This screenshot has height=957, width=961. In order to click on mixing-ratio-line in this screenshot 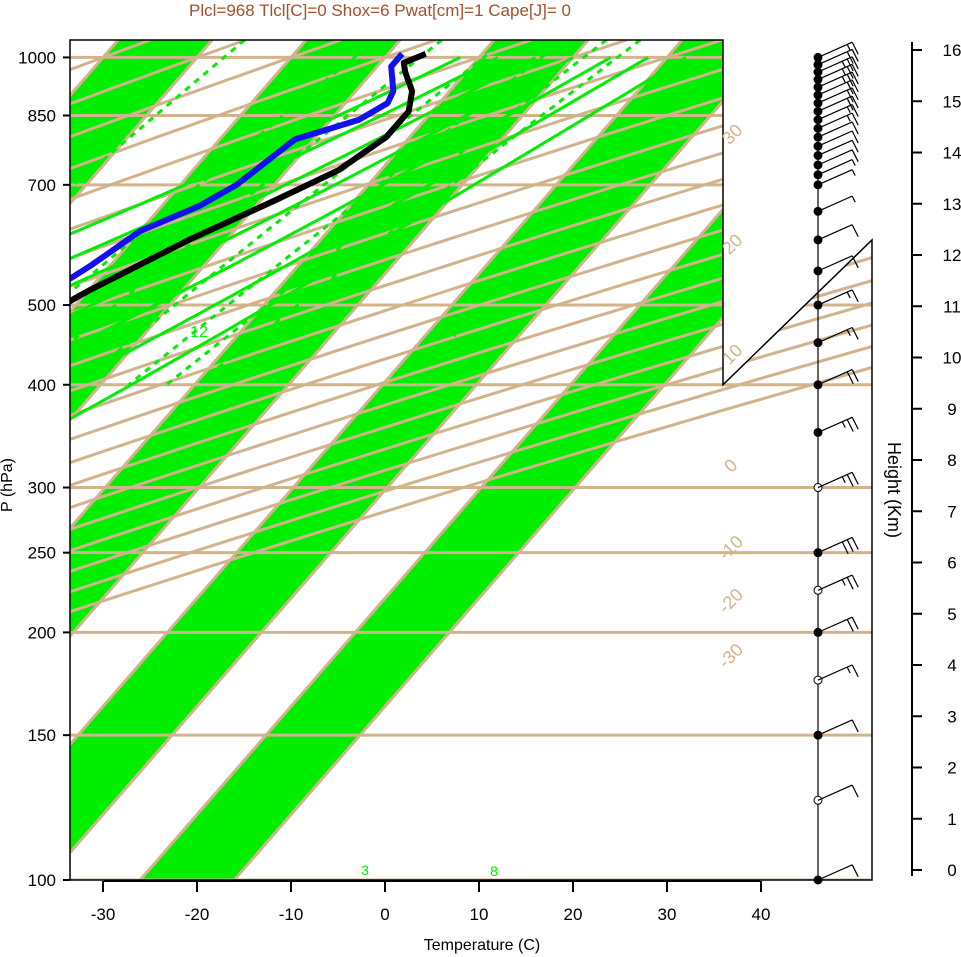, I will do `click(223, 213)`.